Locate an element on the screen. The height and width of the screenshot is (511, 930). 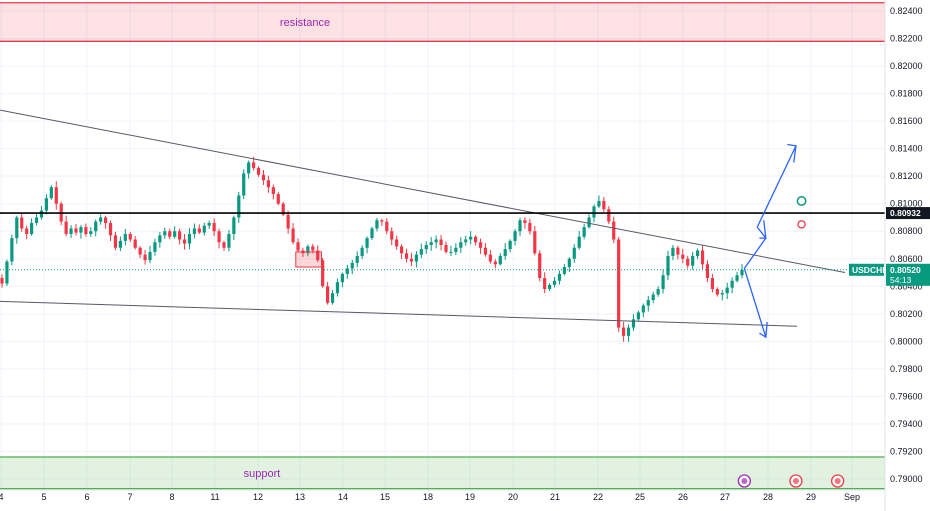
y-tick-label: 0.81800 is located at coordinates (906, 94).